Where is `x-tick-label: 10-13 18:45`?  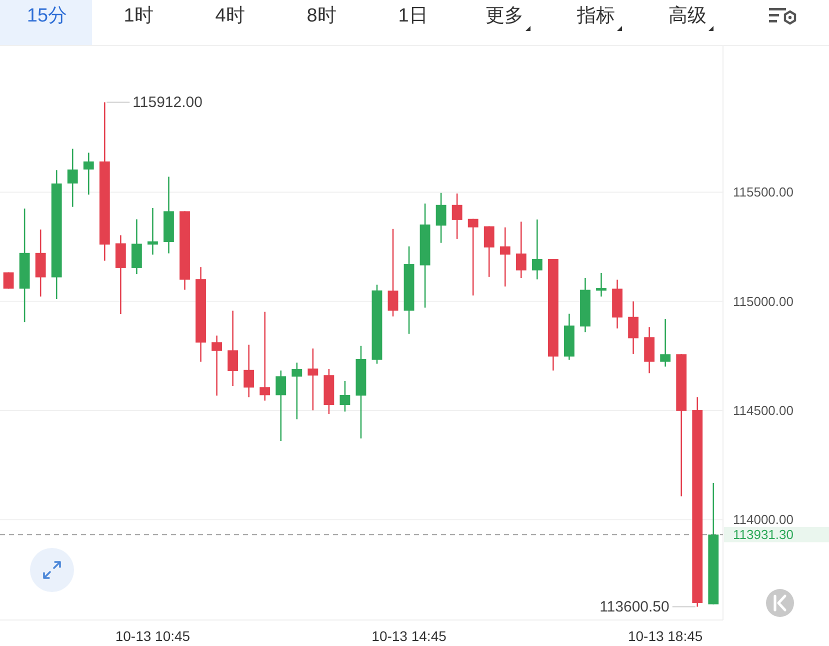
x-tick-label: 10-13 18:45 is located at coordinates (665, 636).